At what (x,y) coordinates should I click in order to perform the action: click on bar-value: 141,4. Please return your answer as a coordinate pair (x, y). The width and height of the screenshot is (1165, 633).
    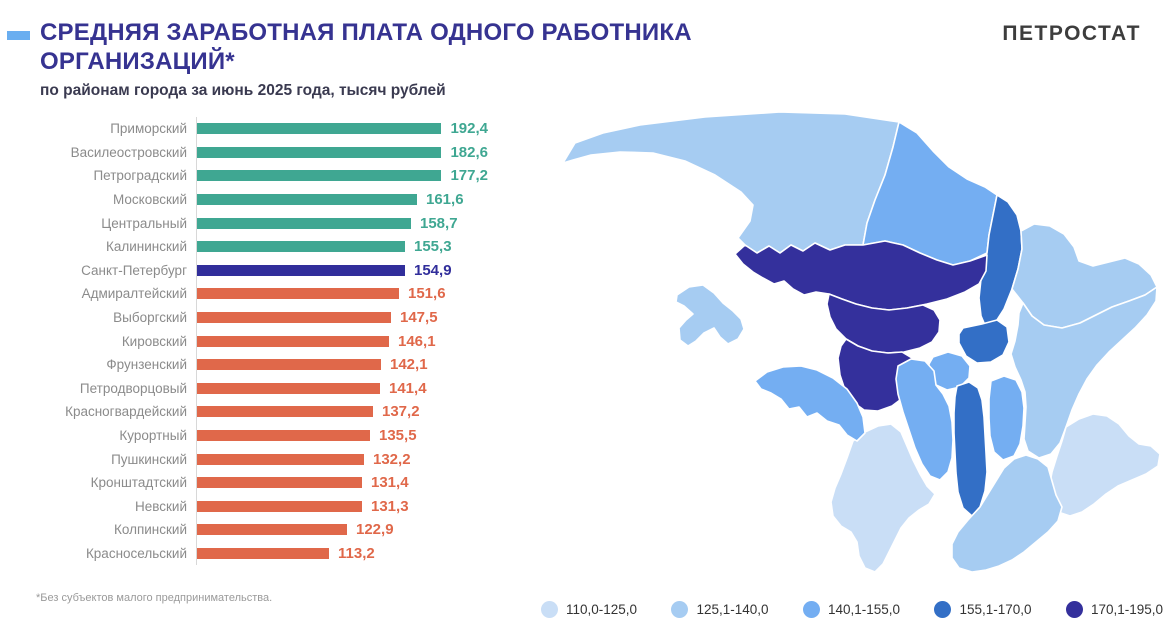
    Looking at the image, I should click on (408, 388).